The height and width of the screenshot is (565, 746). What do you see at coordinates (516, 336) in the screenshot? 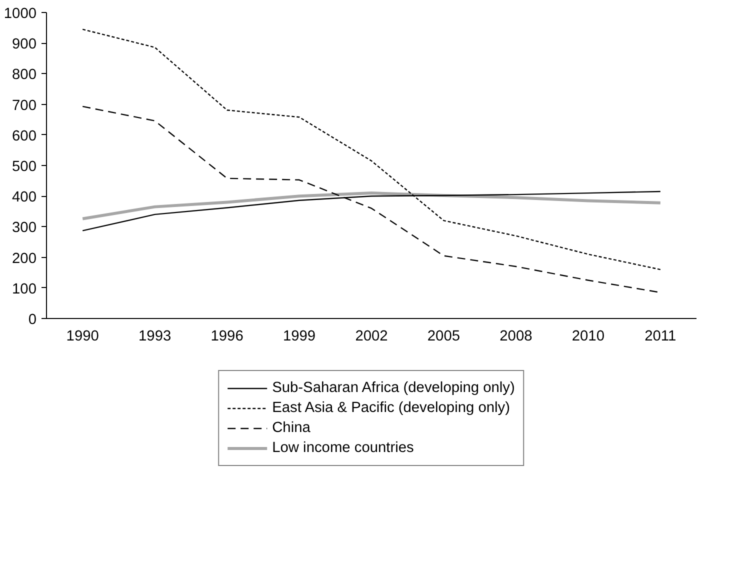
I see `x-tick-label: 2008` at bounding box center [516, 336].